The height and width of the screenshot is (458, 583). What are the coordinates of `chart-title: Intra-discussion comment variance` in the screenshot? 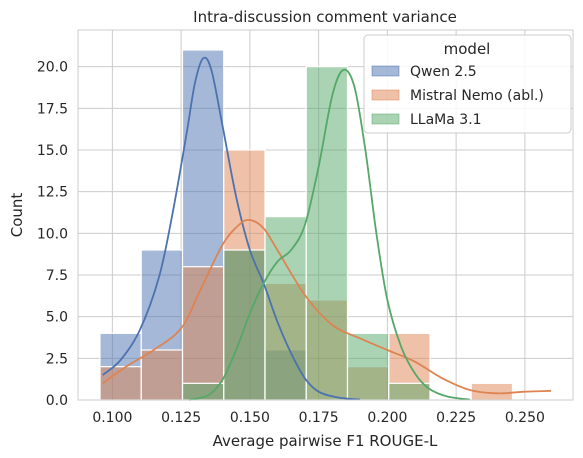 It's located at (325, 17).